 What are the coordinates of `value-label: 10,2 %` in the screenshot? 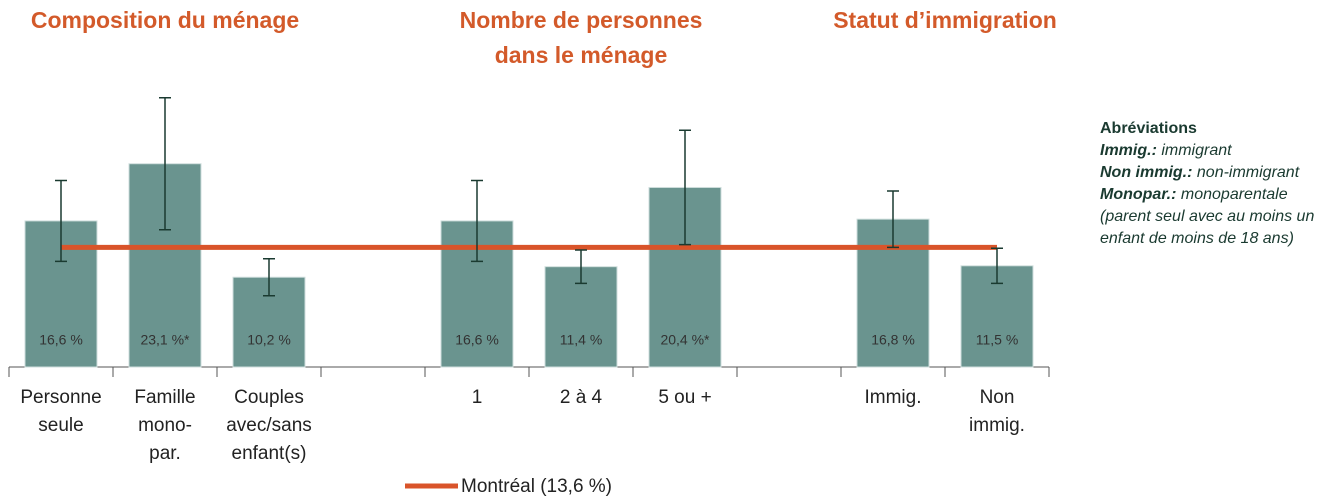 It's located at (269, 340).